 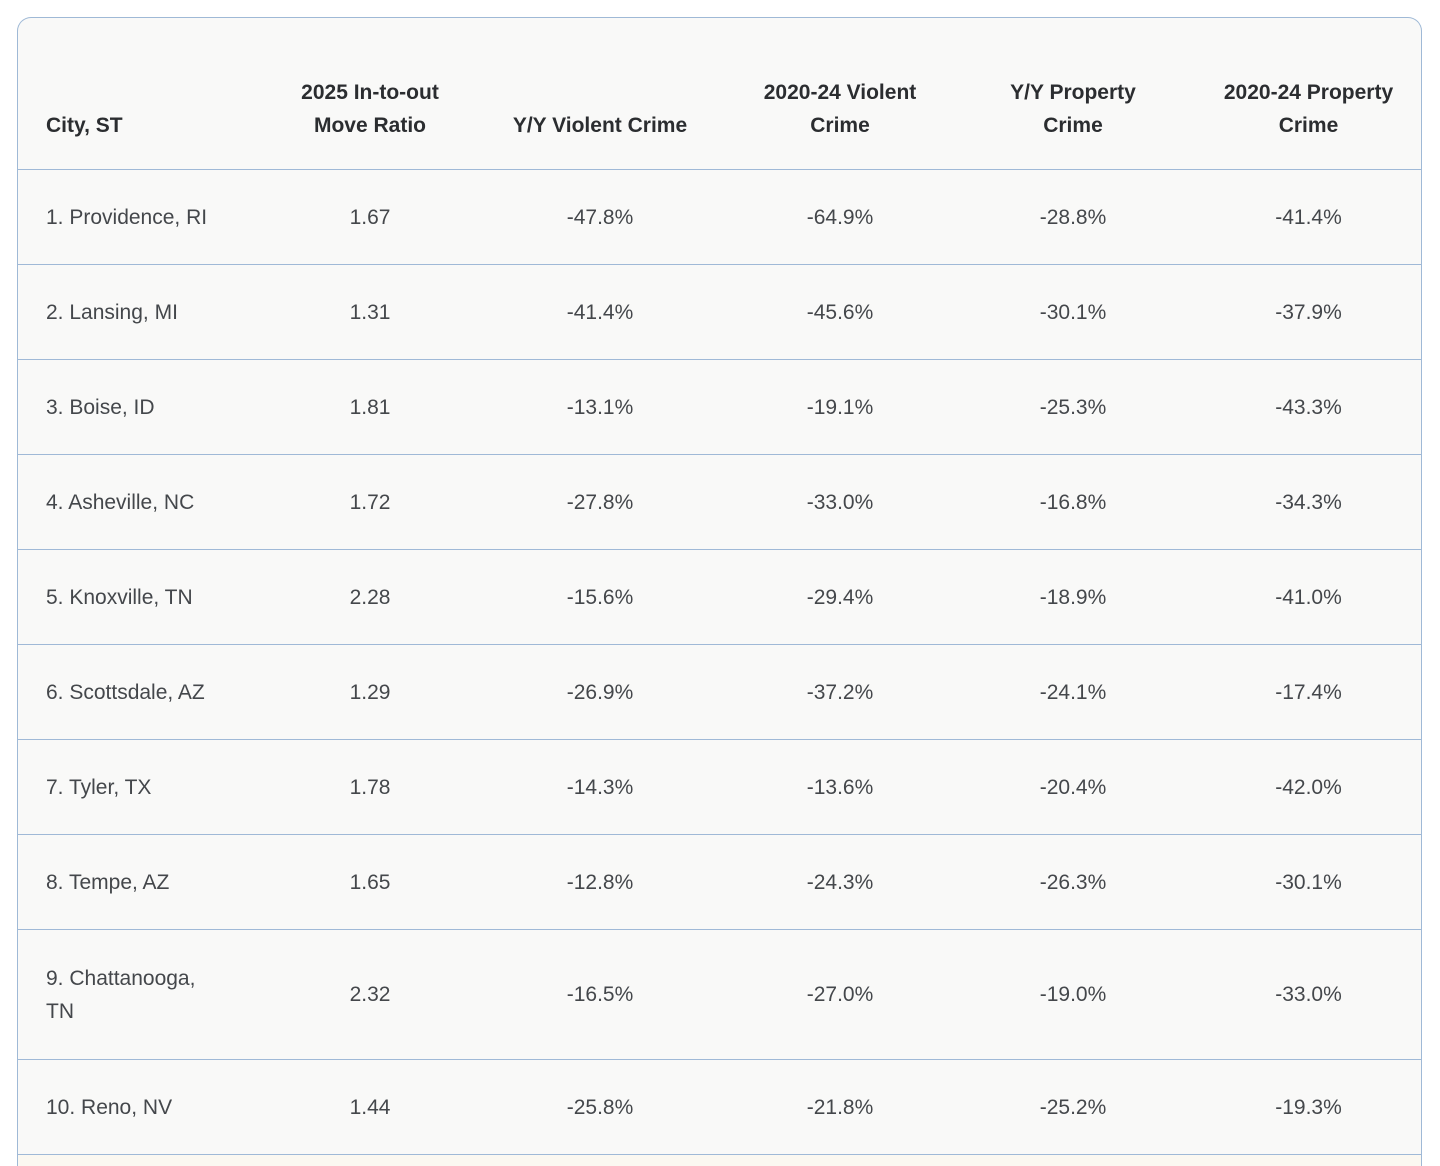 What do you see at coordinates (125, 692) in the screenshot?
I see `cell-city: 6. Scottsdale, AZ` at bounding box center [125, 692].